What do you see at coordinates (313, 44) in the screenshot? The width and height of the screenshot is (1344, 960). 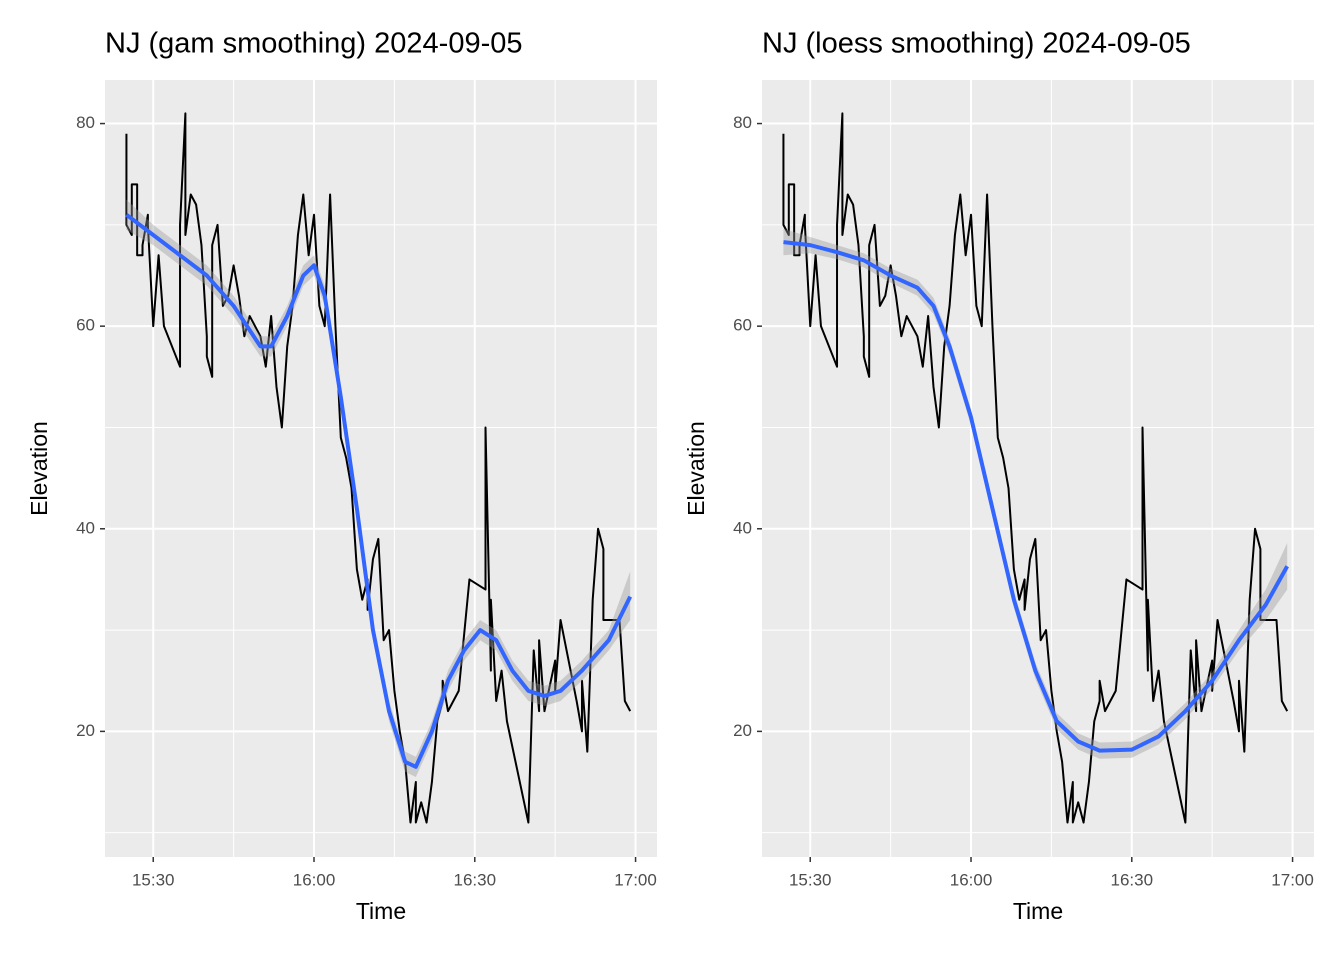 I see `chart-title: NJ (gam smoothing) 2024-09-05` at bounding box center [313, 44].